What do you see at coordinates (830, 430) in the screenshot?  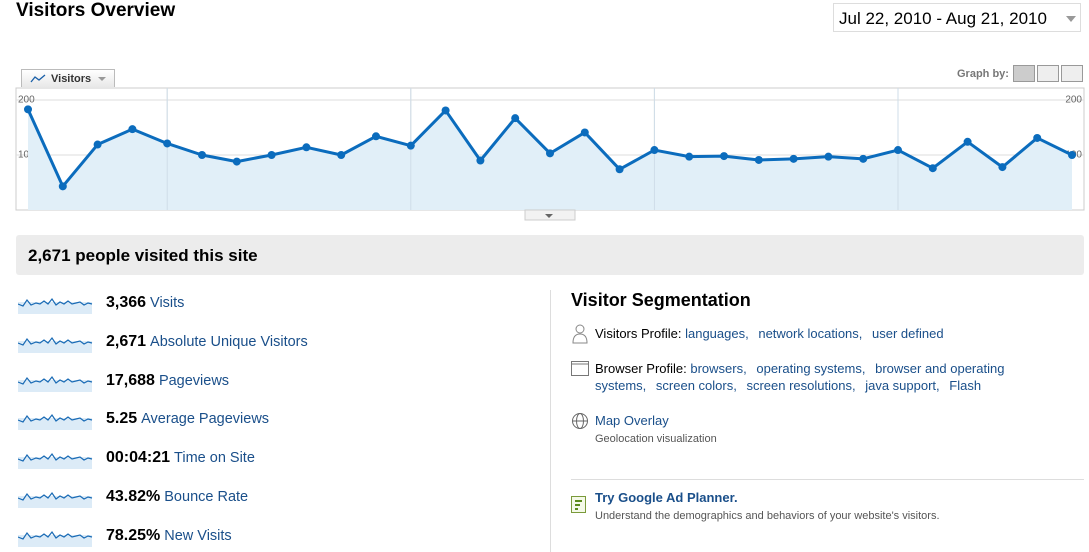 I see `map-overlay: Map Overlay Geolocation visualization` at bounding box center [830, 430].